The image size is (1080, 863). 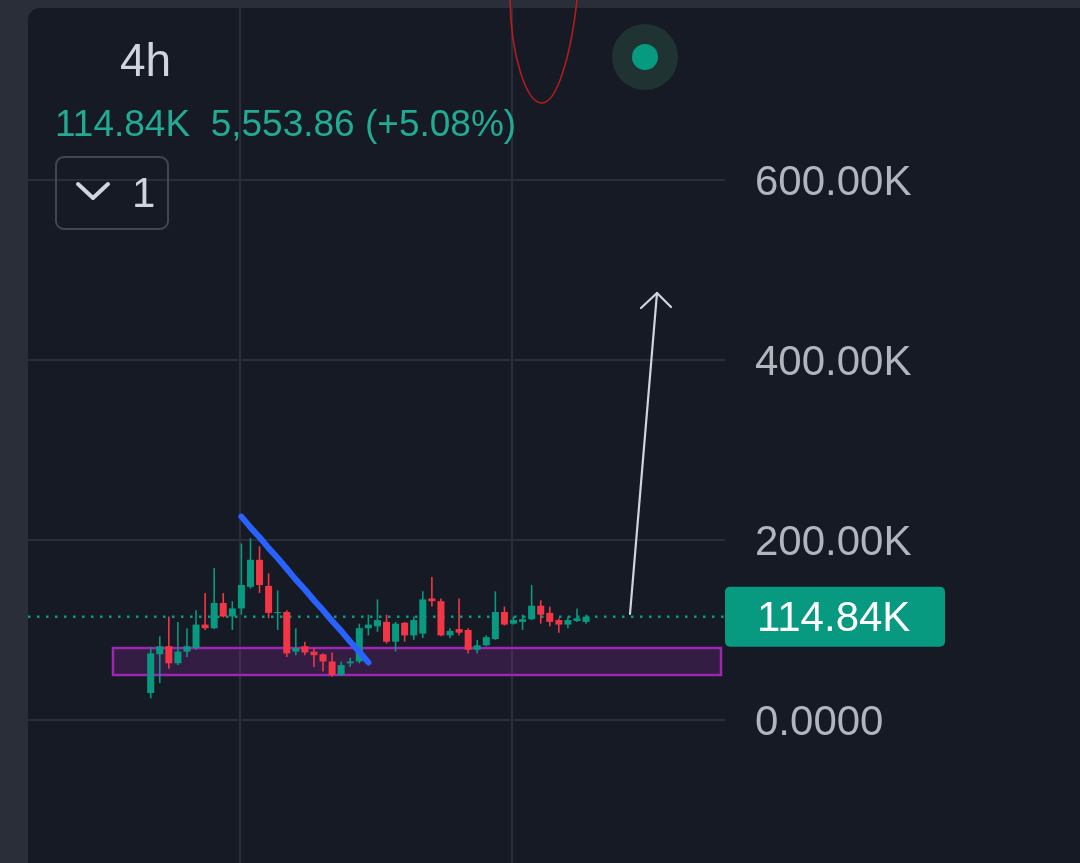 What do you see at coordinates (834, 617) in the screenshot?
I see `ref-line-label: 114.84K` at bounding box center [834, 617].